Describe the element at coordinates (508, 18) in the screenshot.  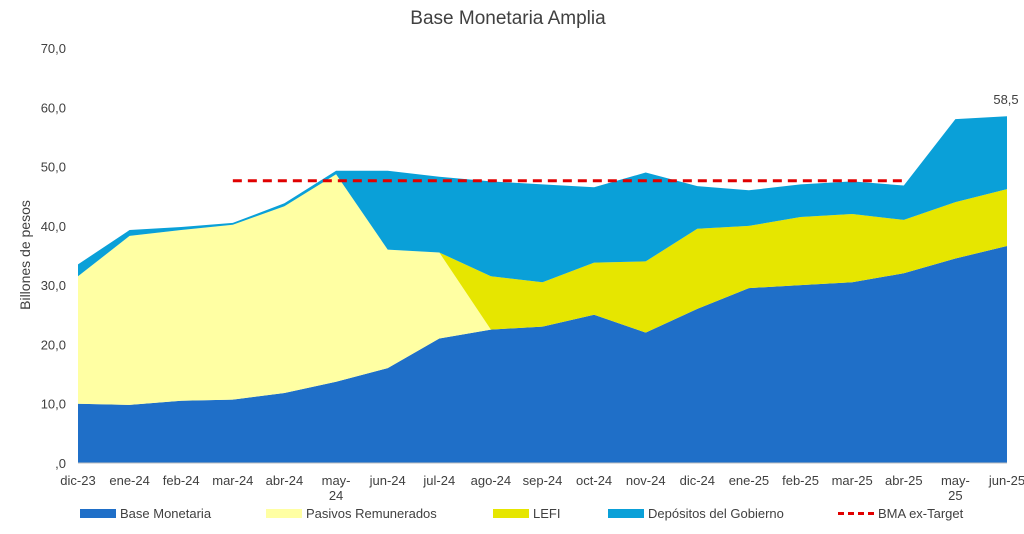
I see `chart-title: Base Monetaria Amplia` at that location.